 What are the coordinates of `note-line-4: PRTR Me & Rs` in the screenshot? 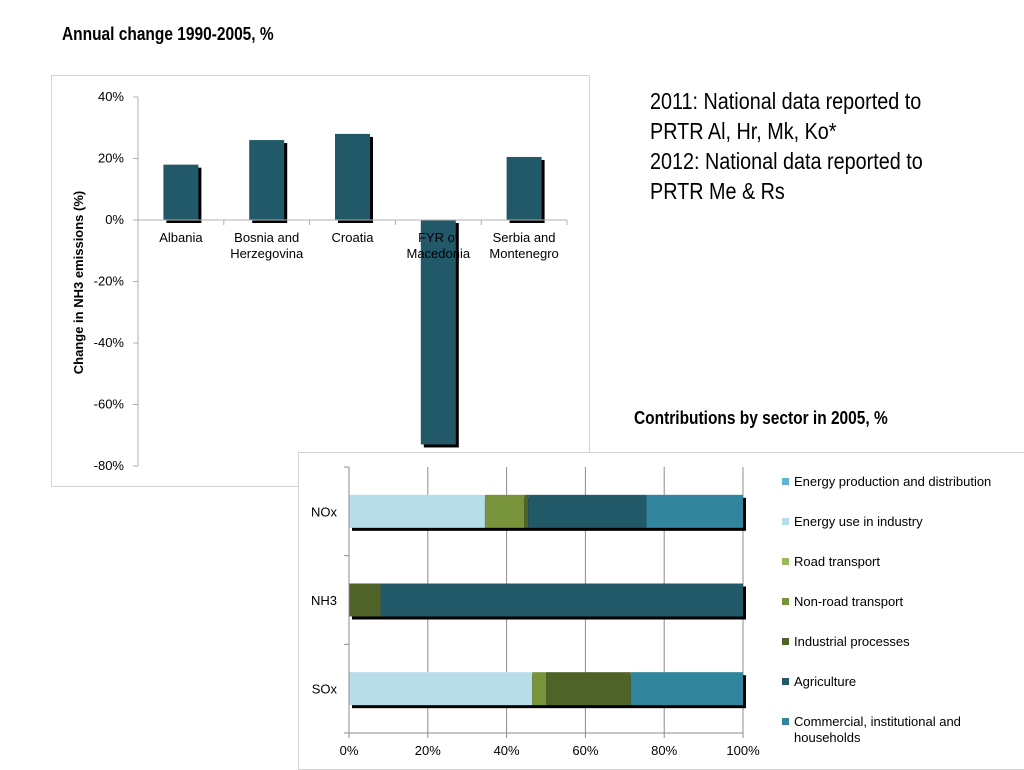 It's located at (717, 191).